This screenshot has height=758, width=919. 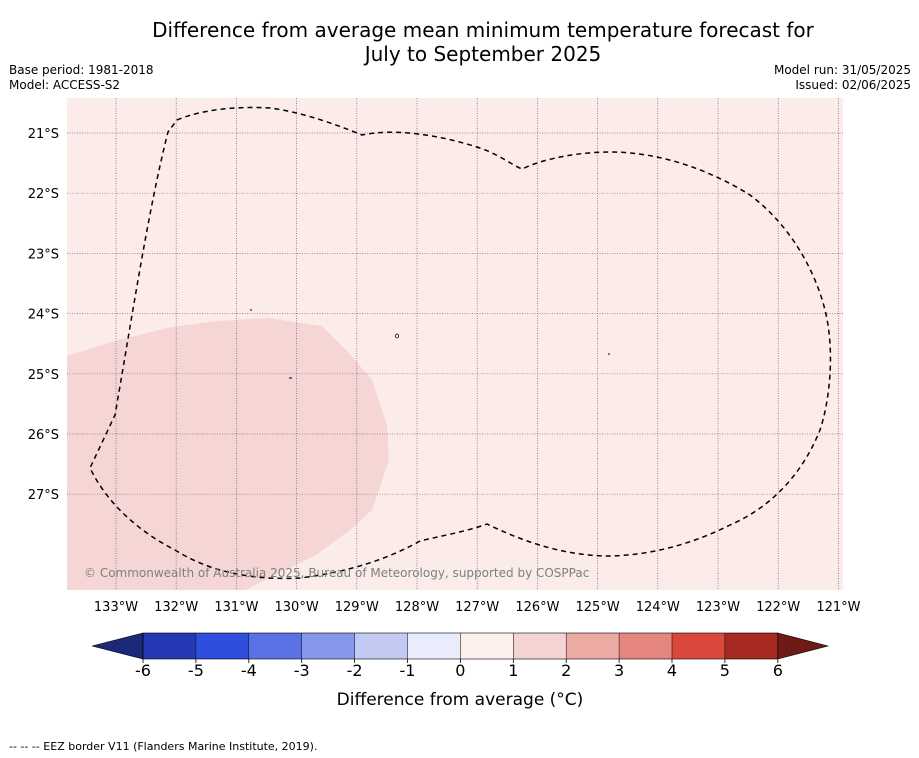 What do you see at coordinates (838, 607) in the screenshot?
I see `longitude-label: 121°W` at bounding box center [838, 607].